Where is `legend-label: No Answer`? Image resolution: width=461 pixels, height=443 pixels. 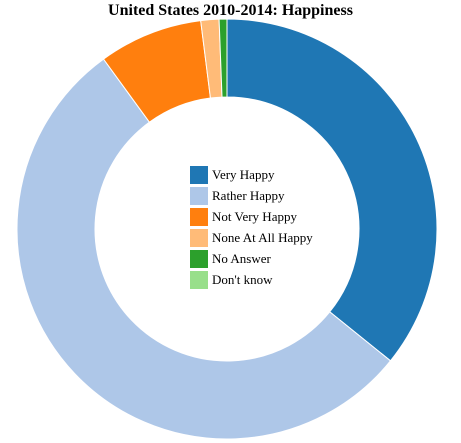 legend-label: No Answer is located at coordinates (242, 258).